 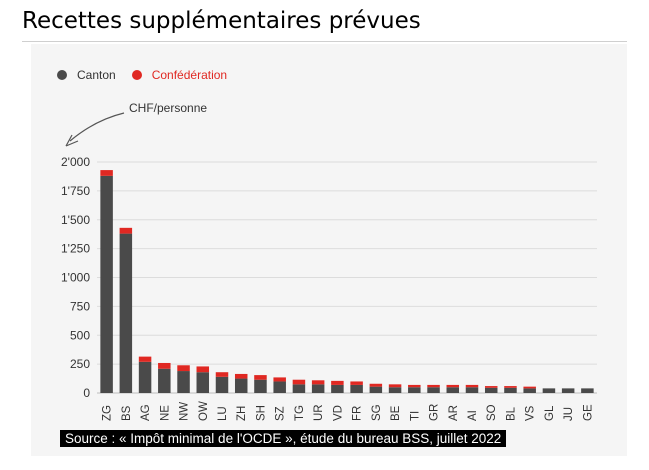 I want to click on y-tick-label: 250, so click(x=80, y=364).